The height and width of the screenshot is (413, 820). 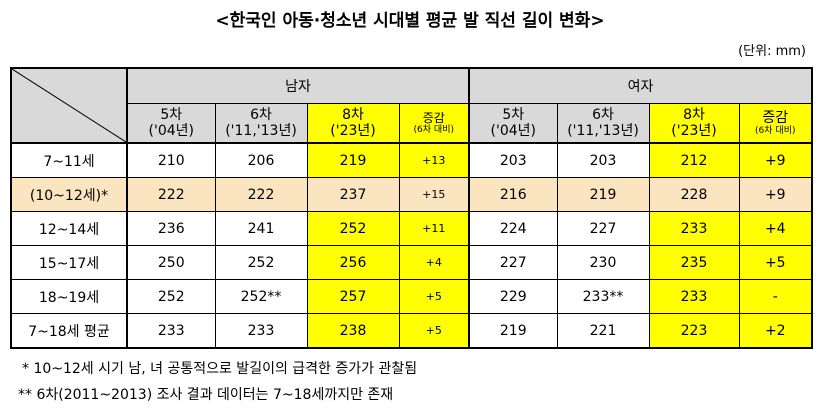 I want to click on cell-female-6: 203, so click(x=603, y=160).